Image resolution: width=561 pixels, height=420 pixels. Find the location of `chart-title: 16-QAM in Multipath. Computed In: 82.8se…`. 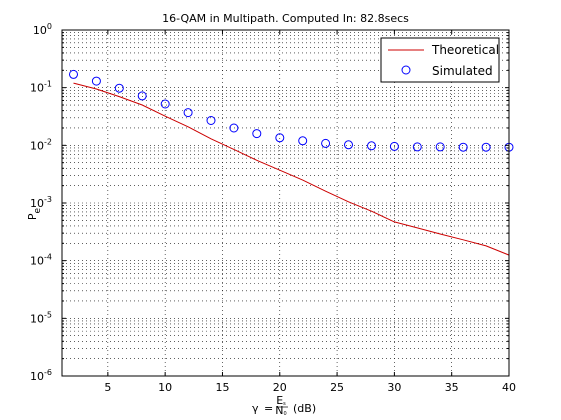

chart-title: 16-QAM in Multipath. Computed In: 82.8se… is located at coordinates (285, 18).